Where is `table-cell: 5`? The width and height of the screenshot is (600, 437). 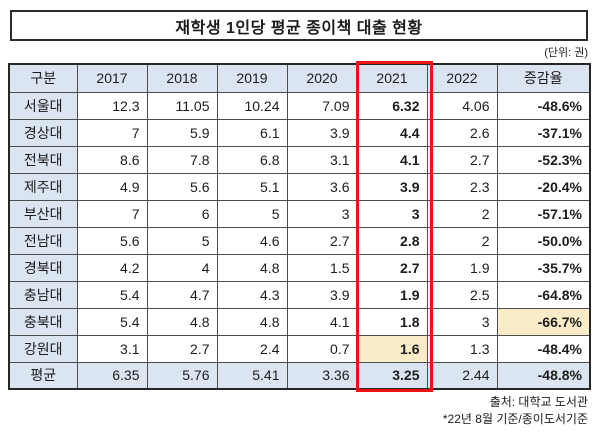 table-cell: 5 is located at coordinates (182, 240).